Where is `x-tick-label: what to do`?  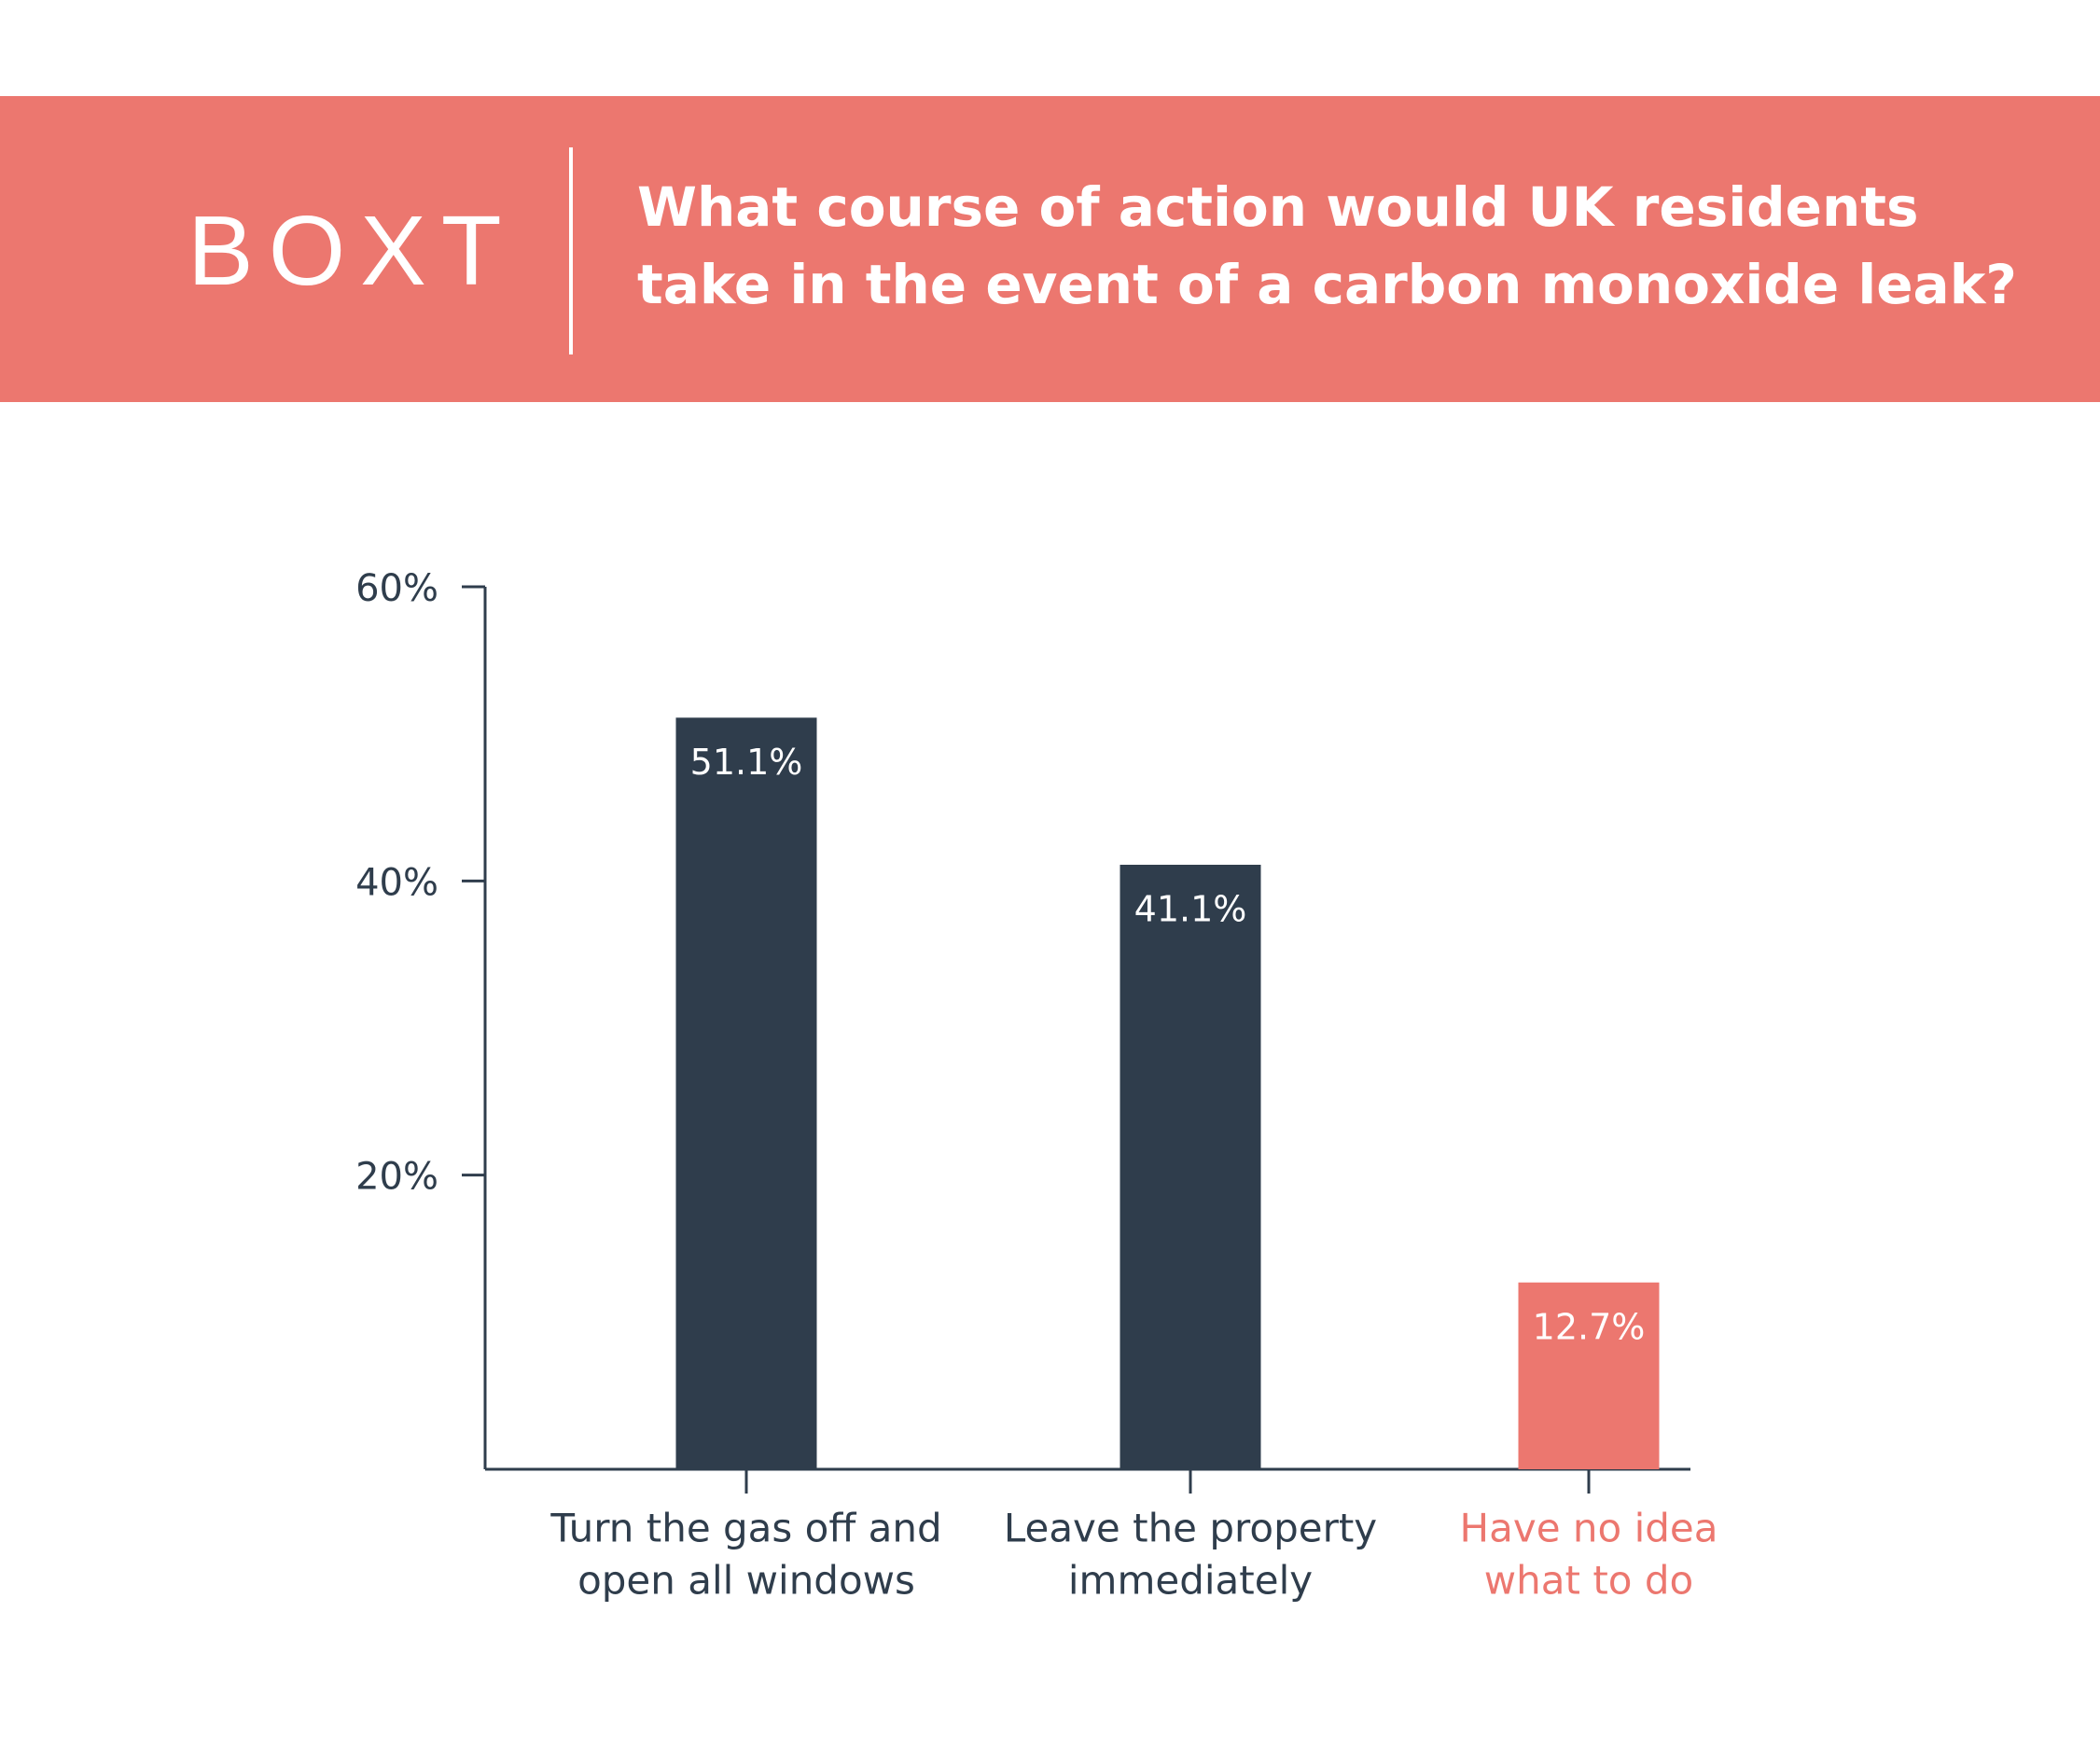 x-tick-label: what to do is located at coordinates (1588, 1581).